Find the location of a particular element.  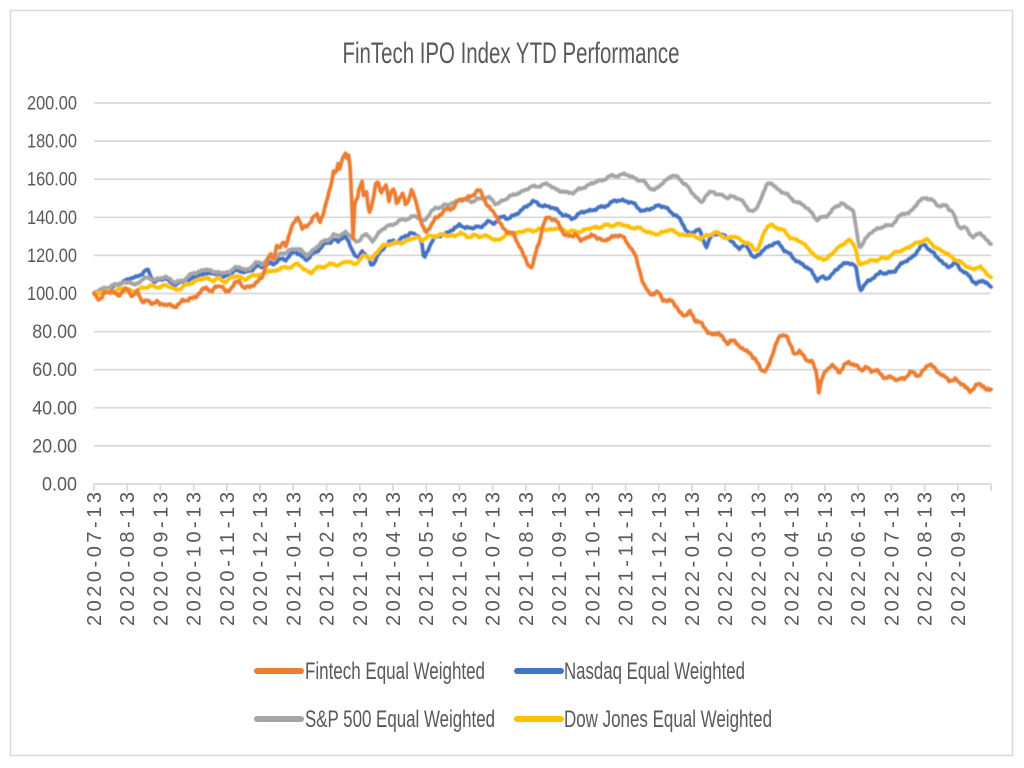

svg-text: Nasdaq Equal Weighted is located at coordinates (654, 671).